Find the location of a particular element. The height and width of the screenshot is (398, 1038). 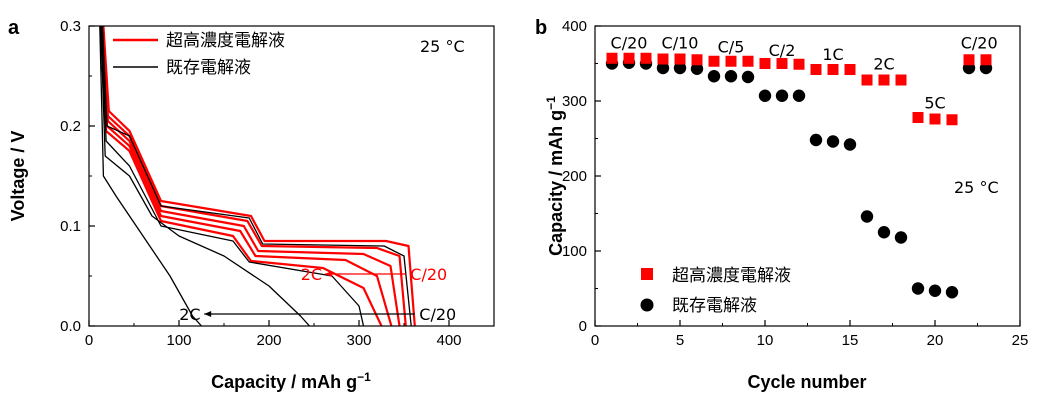

panel-b-y-tick-label: 300 is located at coordinates (574, 101).